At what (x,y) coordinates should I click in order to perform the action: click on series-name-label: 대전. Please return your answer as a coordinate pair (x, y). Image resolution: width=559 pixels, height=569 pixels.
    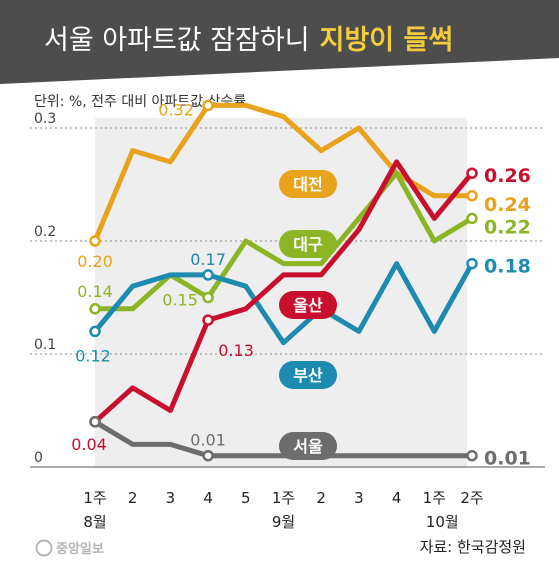
    Looking at the image, I should click on (307, 184).